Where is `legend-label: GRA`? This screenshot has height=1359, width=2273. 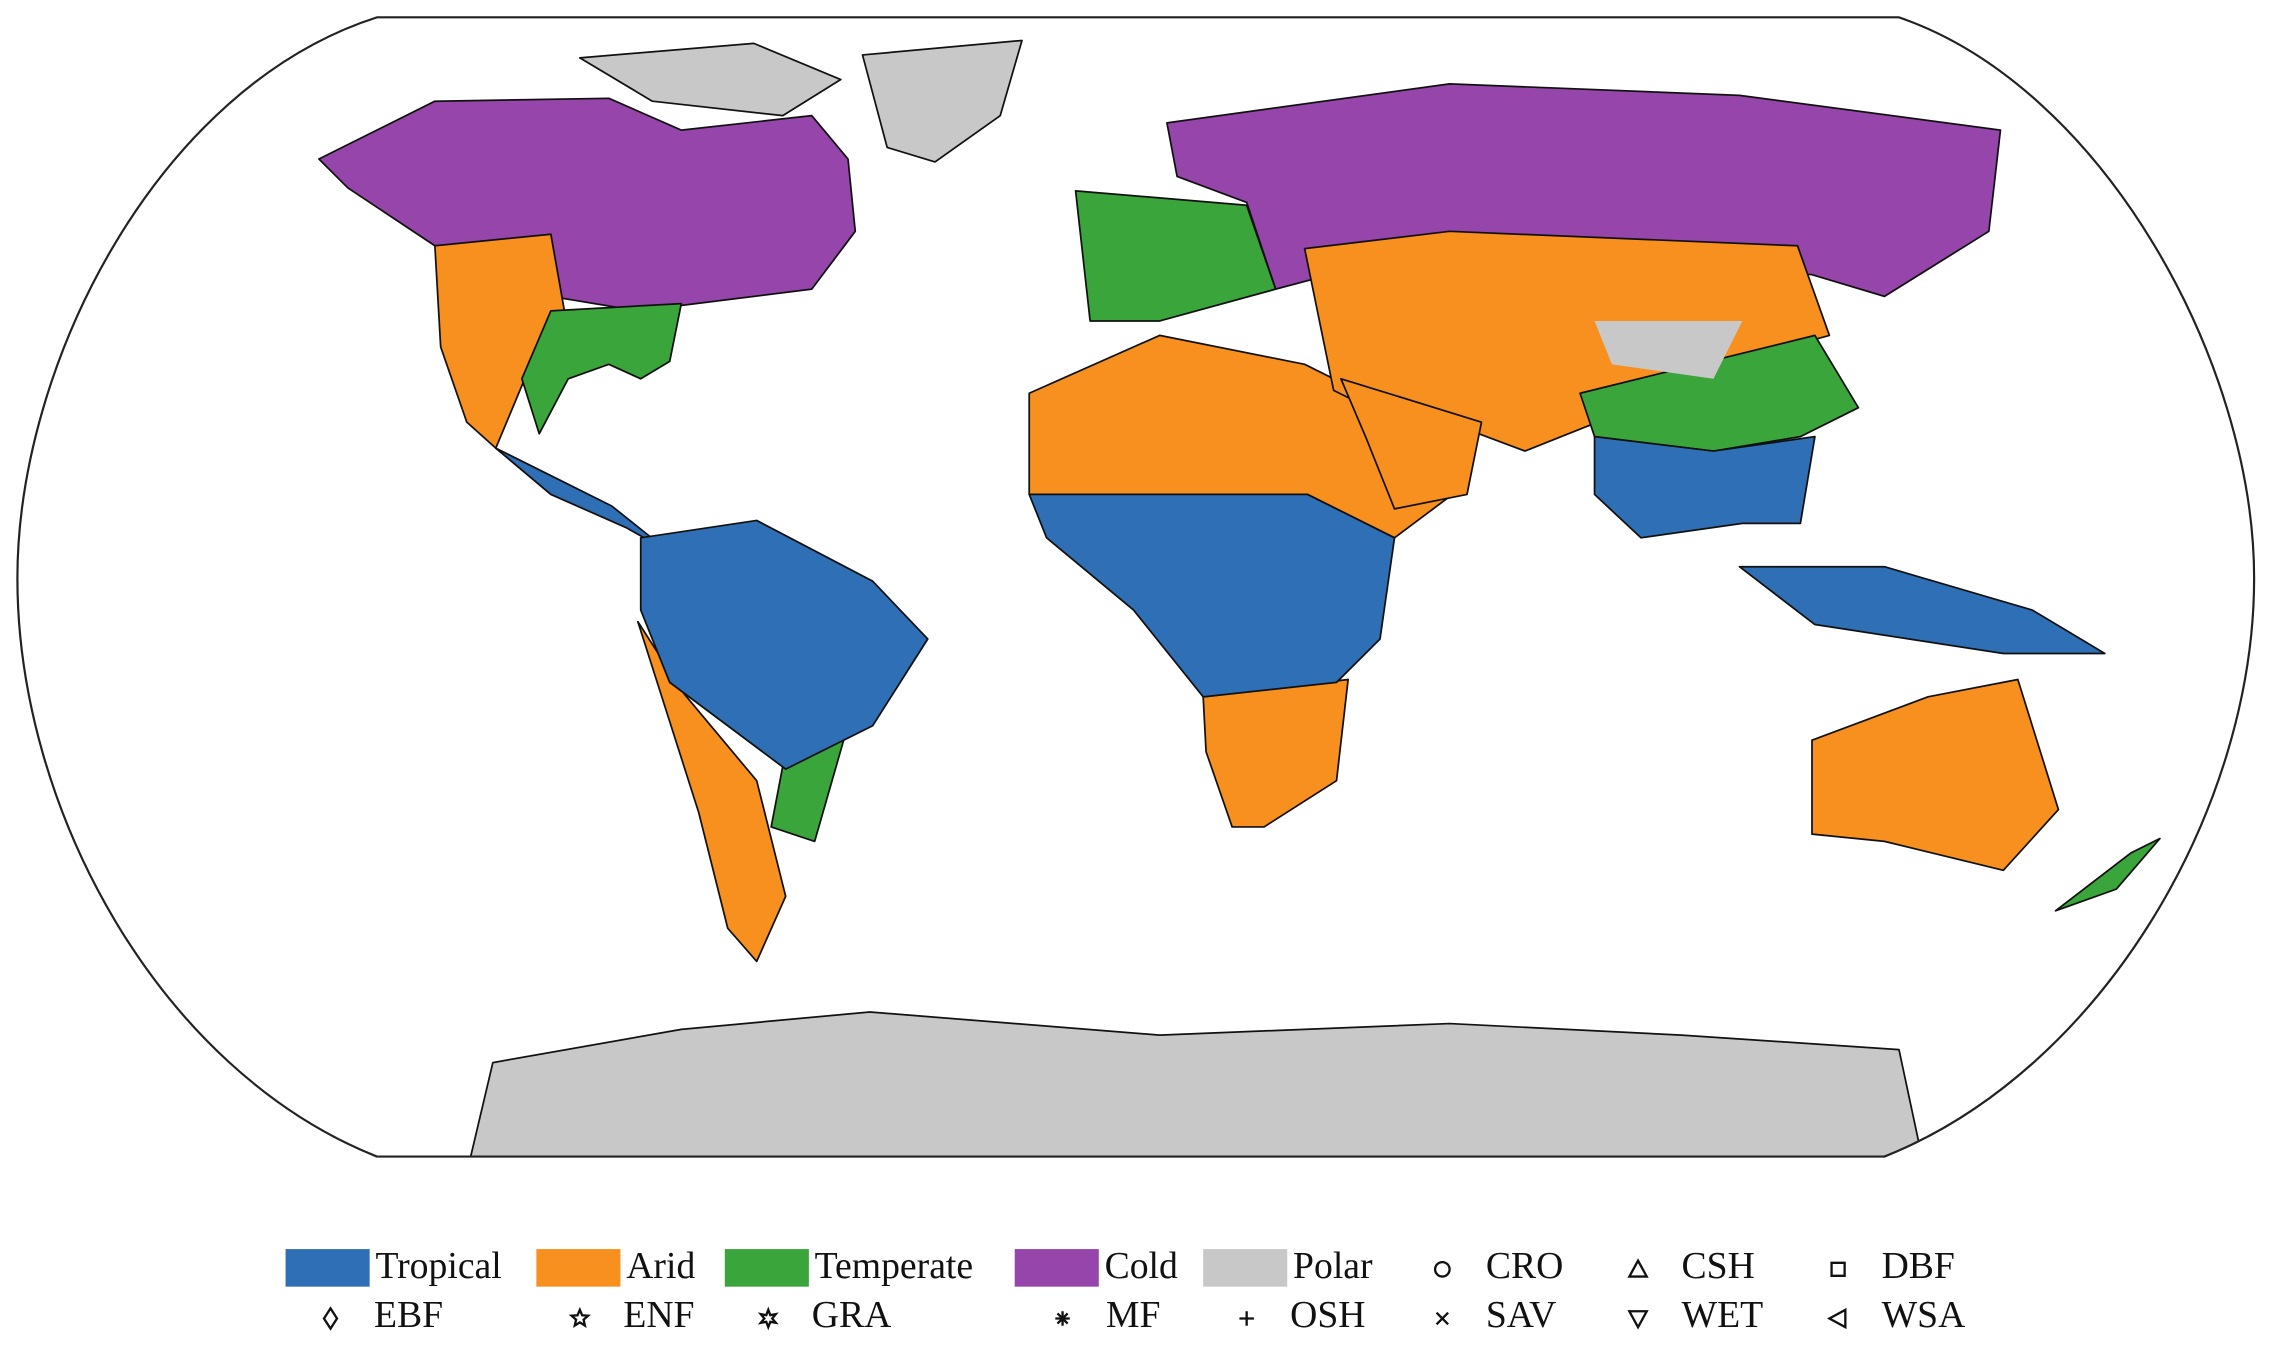 legend-label: GRA is located at coordinates (852, 1315).